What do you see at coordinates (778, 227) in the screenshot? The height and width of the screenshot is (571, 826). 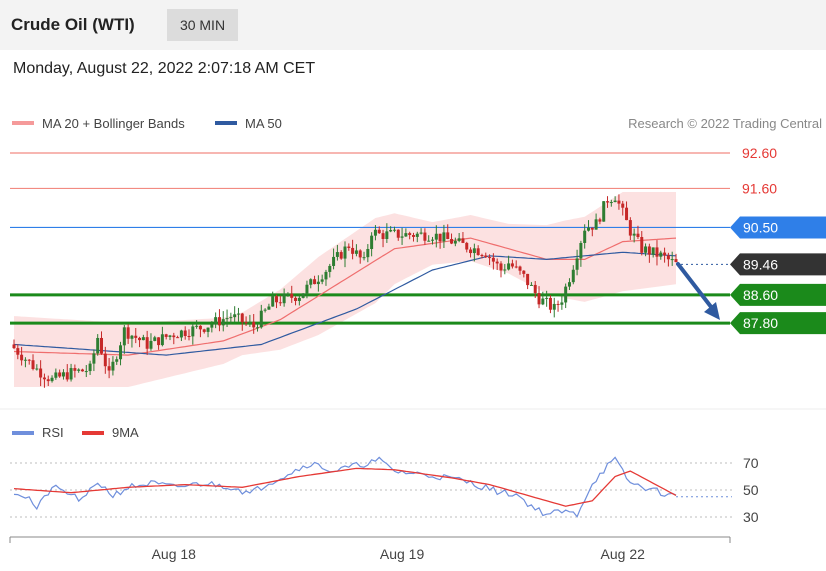 I see `pivot-tag` at bounding box center [778, 227].